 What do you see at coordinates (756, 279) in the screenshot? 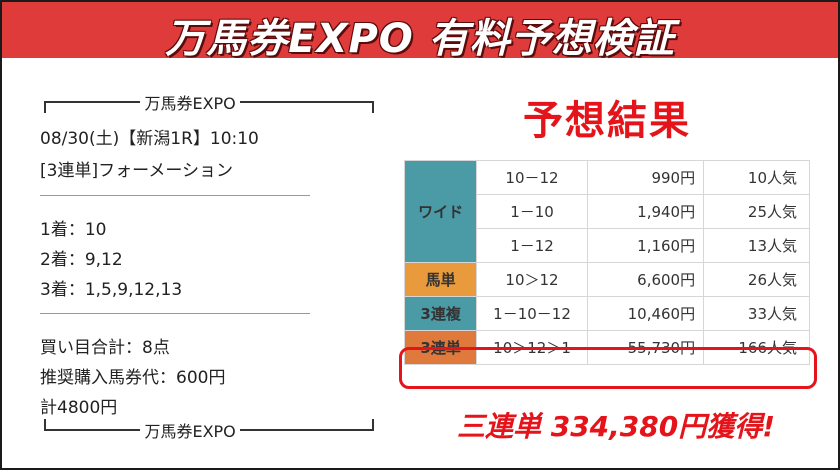
I see `popularity: 26人気` at bounding box center [756, 279].